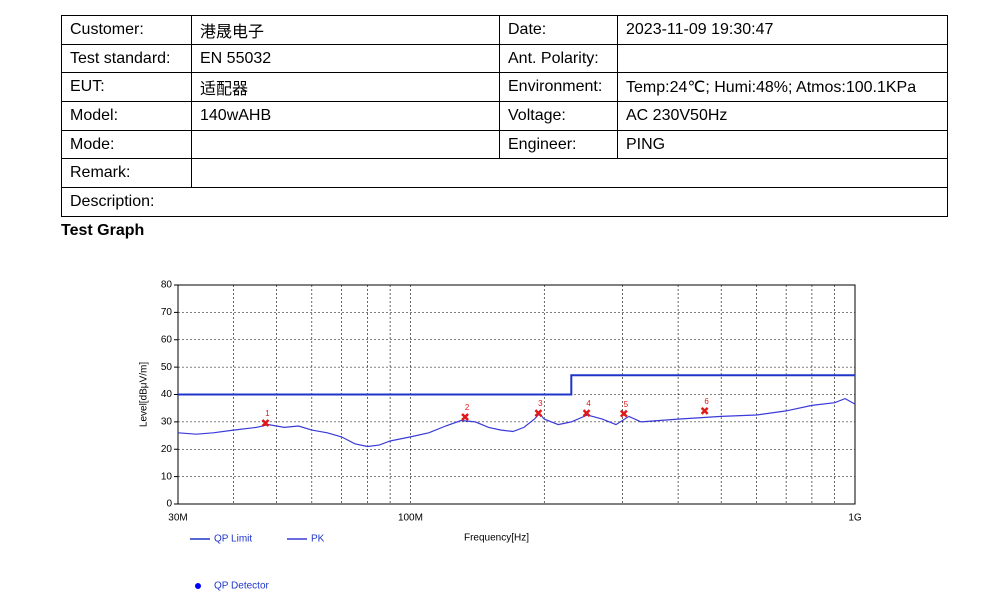  I want to click on y-tick-label: 30, so click(167, 422).